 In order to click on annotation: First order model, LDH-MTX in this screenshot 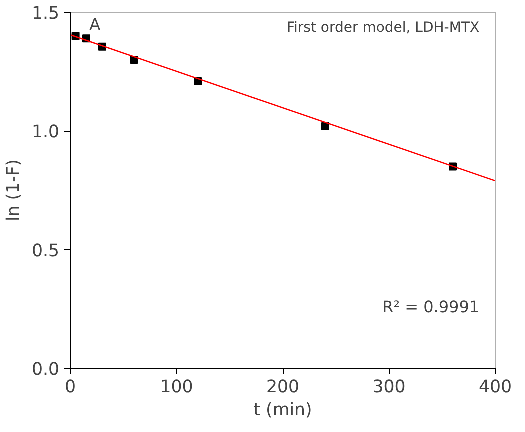, I will do `click(383, 28)`.